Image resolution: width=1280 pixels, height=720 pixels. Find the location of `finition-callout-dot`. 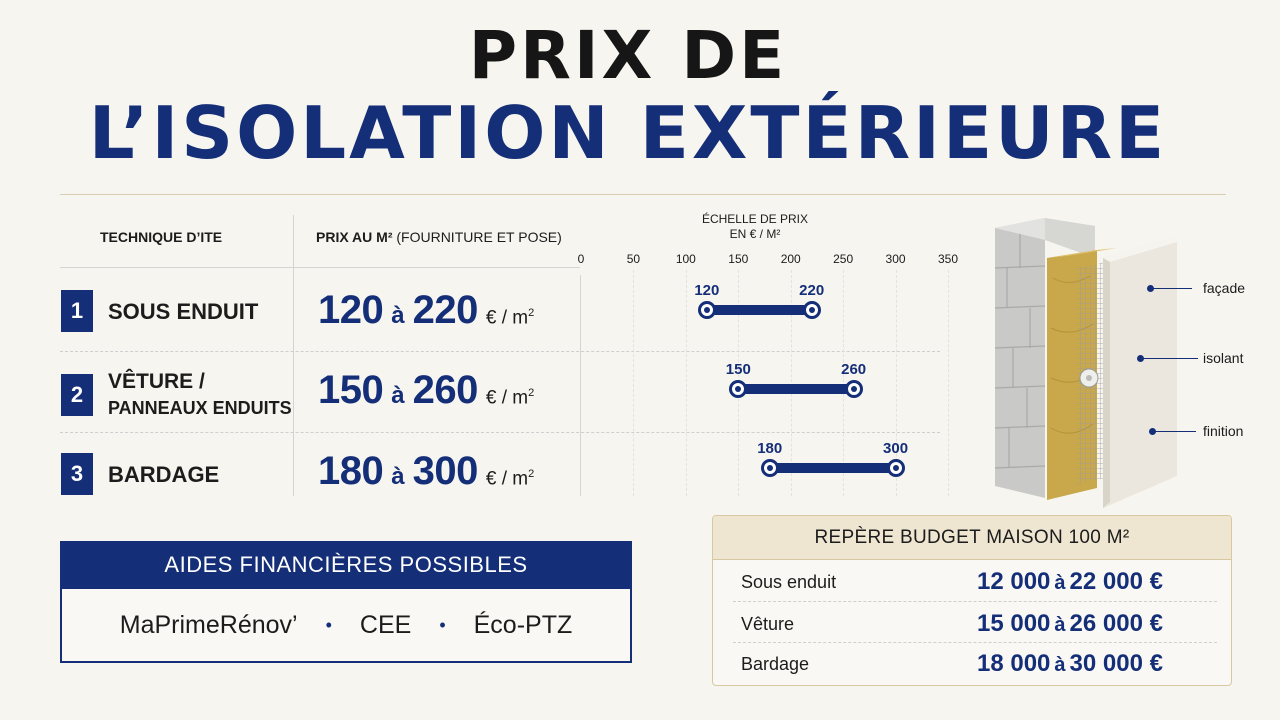

finition-callout-dot is located at coordinates (1152, 431).